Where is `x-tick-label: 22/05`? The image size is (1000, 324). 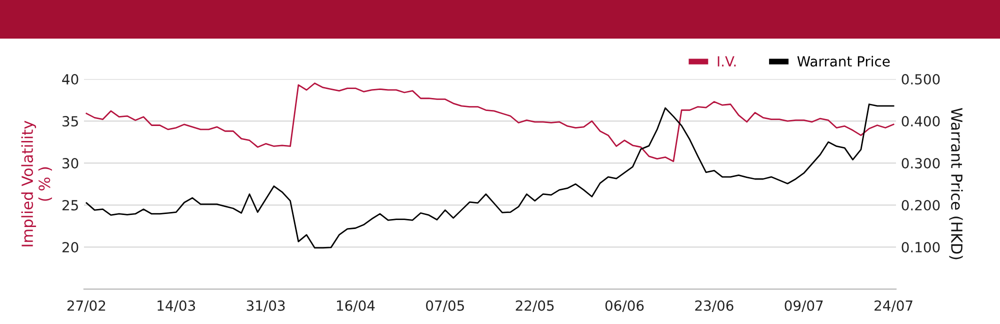 x-tick-label: 22/05 is located at coordinates (535, 306).